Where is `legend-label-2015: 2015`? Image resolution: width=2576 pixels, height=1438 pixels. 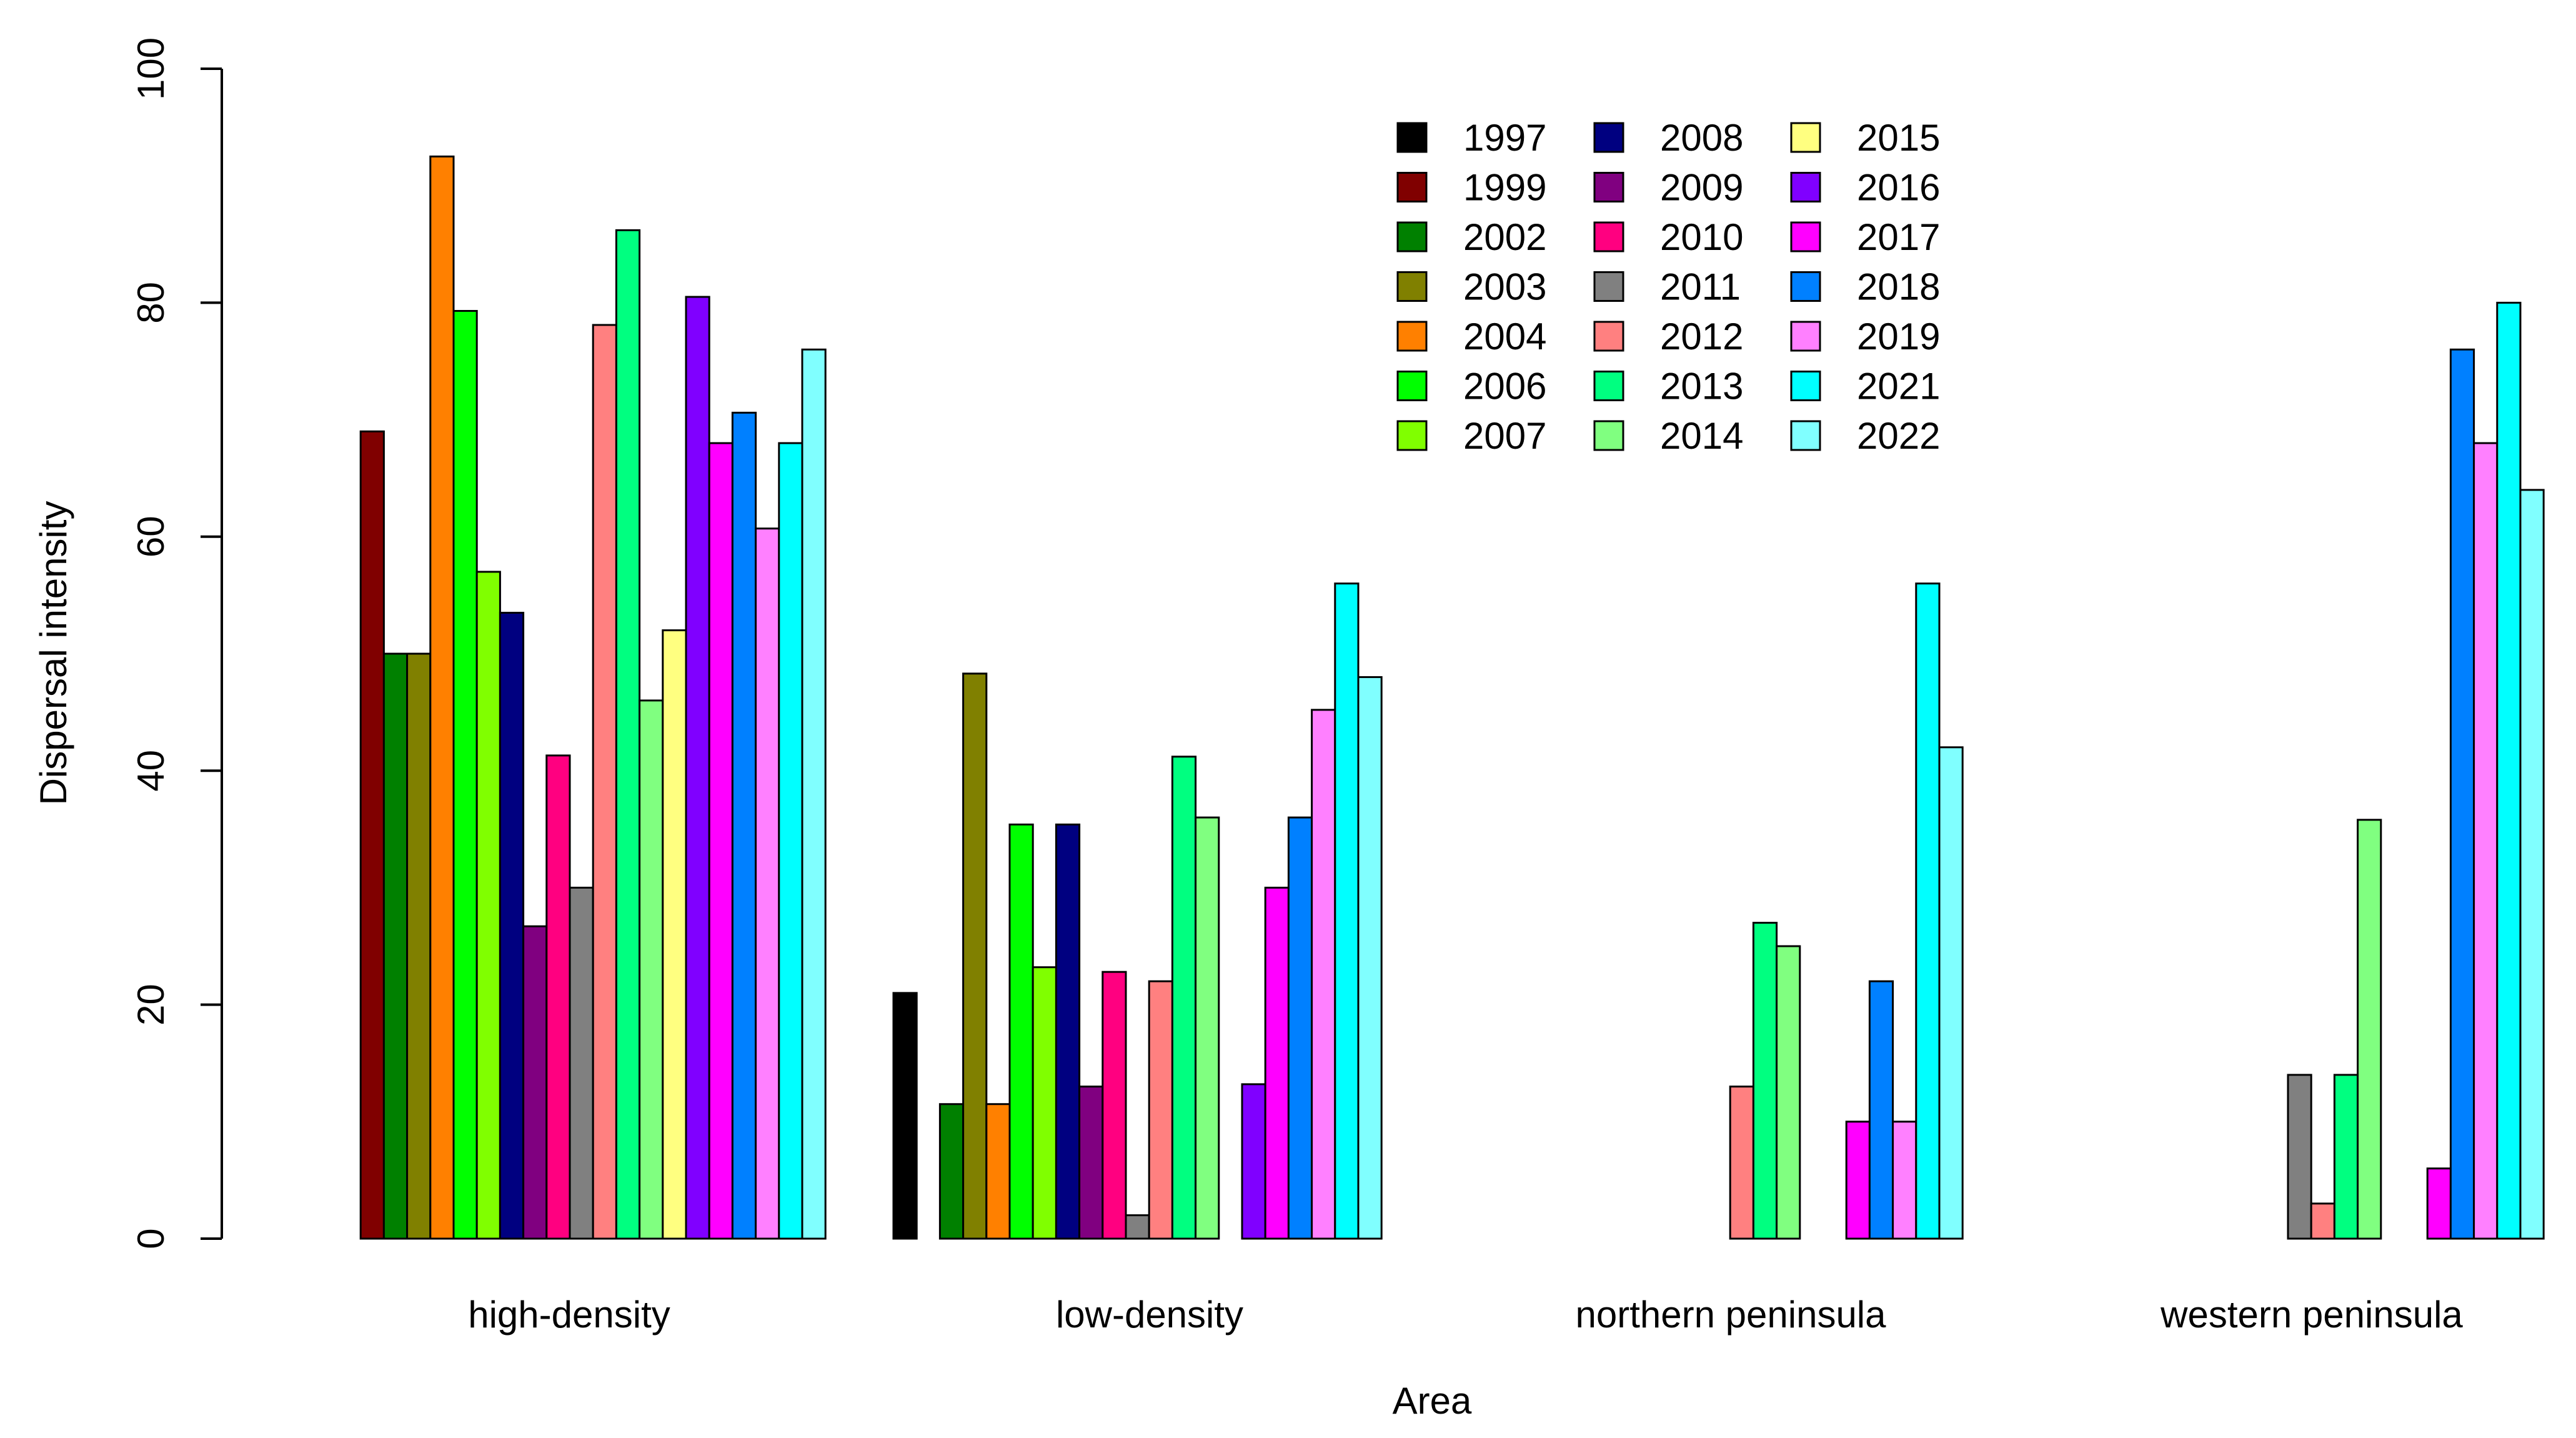
legend-label-2015: 2015 is located at coordinates (1898, 138).